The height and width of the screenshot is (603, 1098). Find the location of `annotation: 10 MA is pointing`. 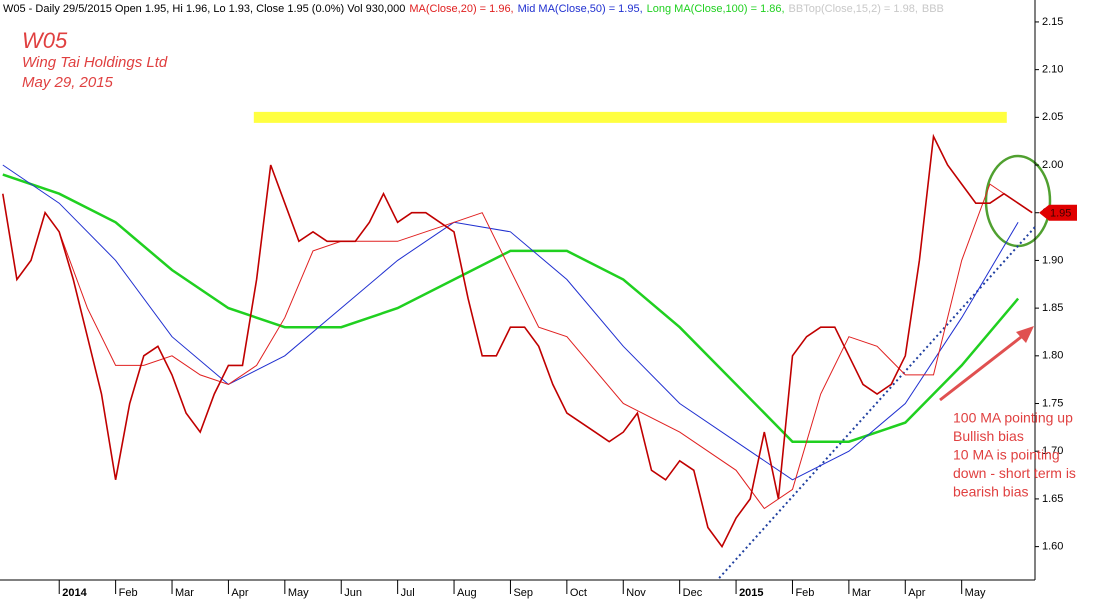

annotation: 10 MA is pointing is located at coordinates (1006, 455).